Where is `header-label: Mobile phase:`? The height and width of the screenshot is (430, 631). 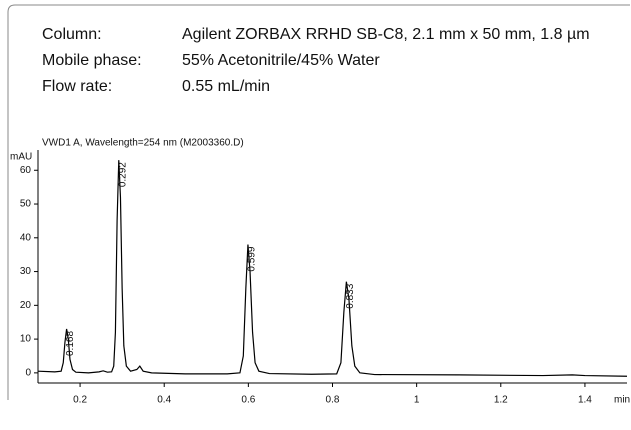
header-label: Mobile phase: is located at coordinates (92, 60).